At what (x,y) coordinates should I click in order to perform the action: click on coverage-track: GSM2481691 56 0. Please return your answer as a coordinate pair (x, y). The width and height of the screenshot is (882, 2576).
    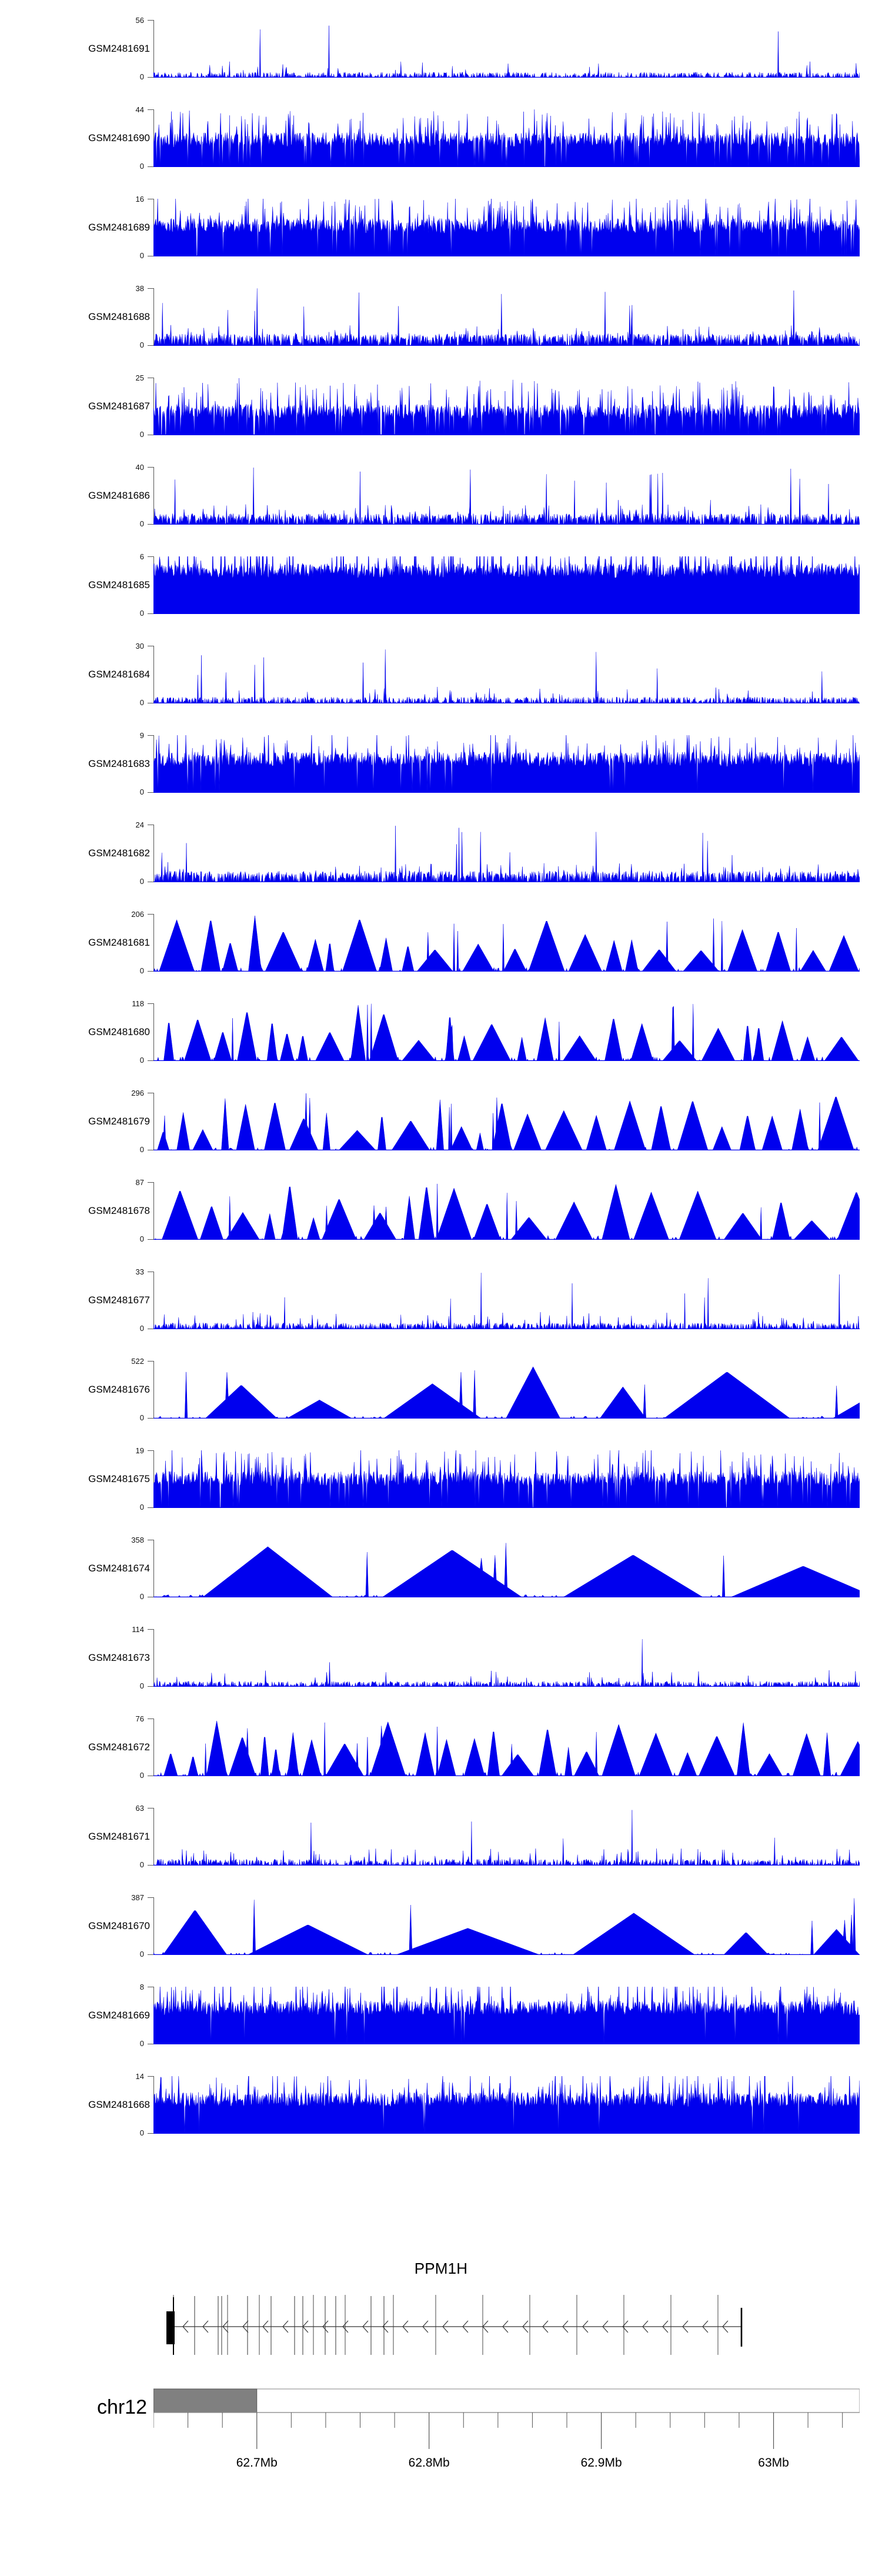
    Looking at the image, I should click on (441, 48).